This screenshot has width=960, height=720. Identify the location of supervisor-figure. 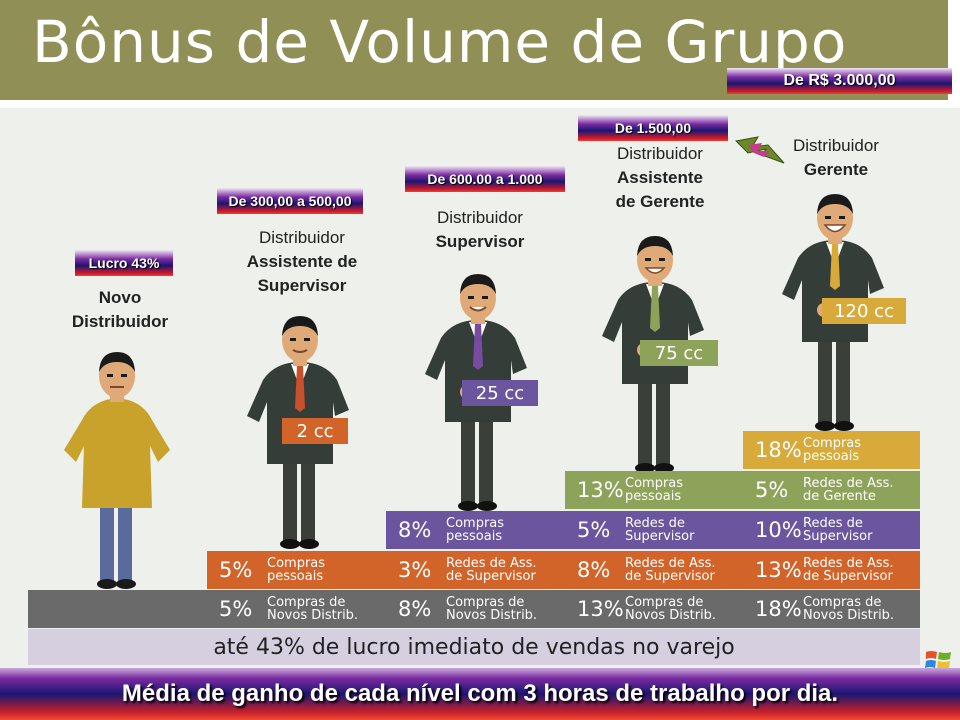
(476, 392).